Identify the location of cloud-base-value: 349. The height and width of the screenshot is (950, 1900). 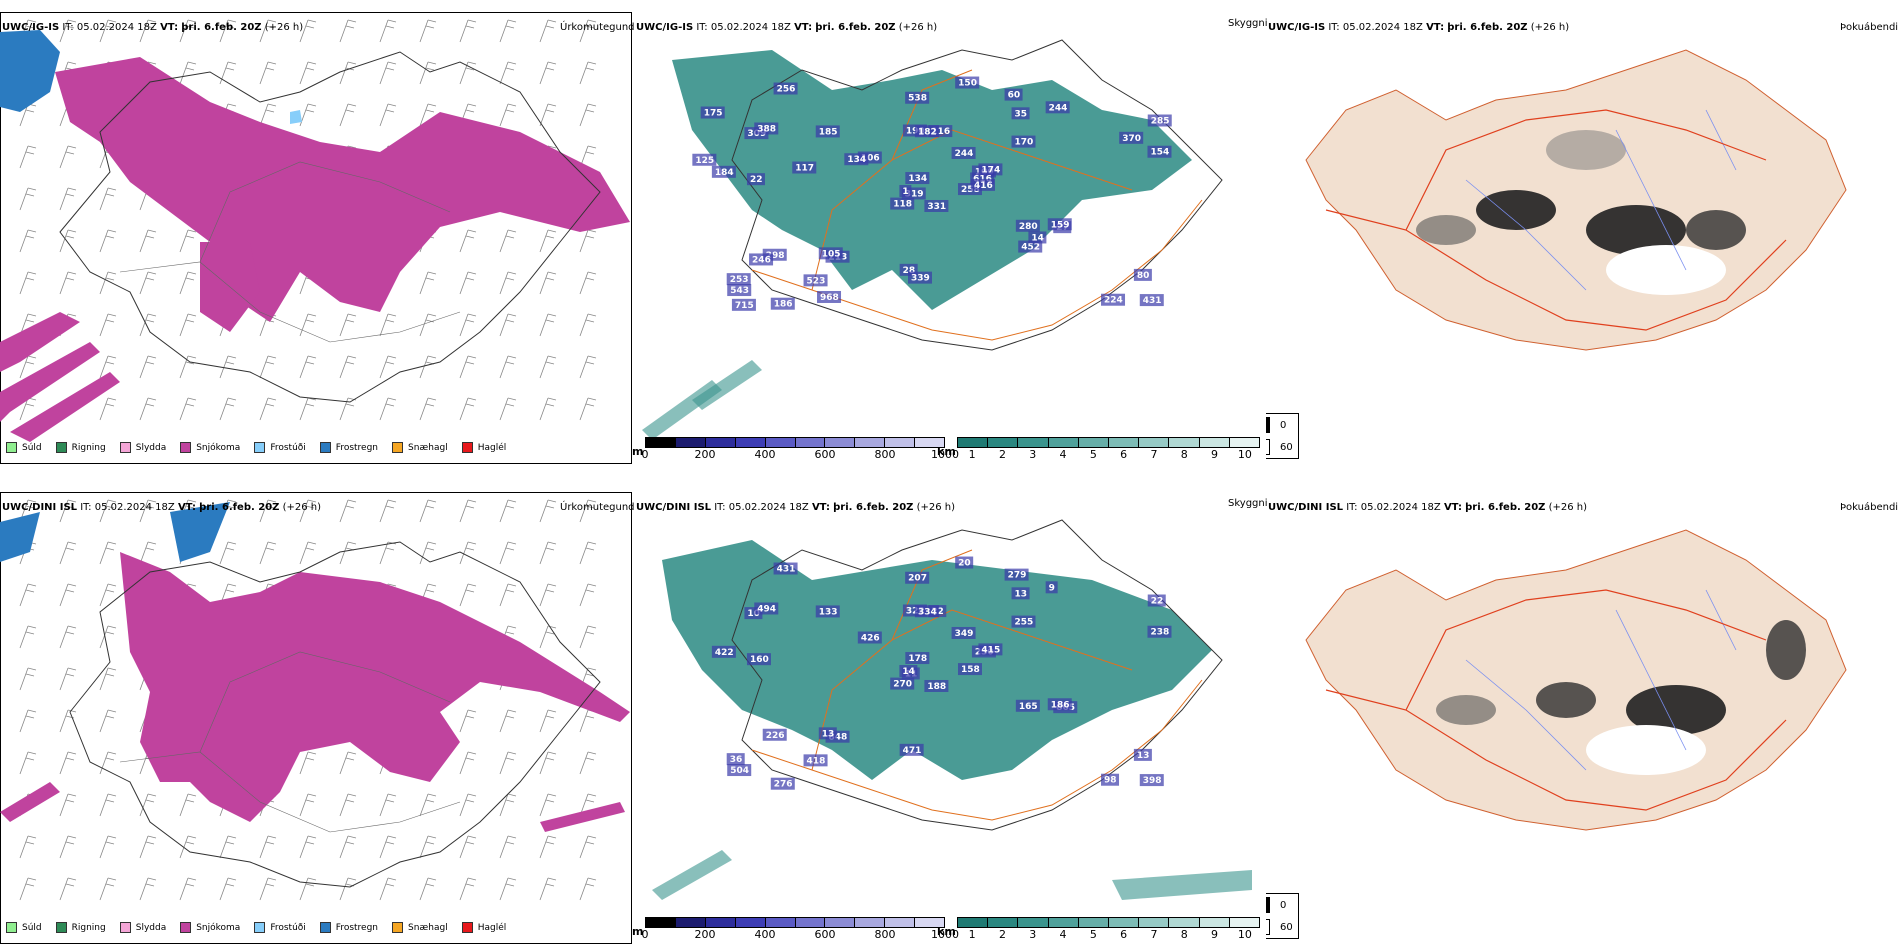
(964, 634).